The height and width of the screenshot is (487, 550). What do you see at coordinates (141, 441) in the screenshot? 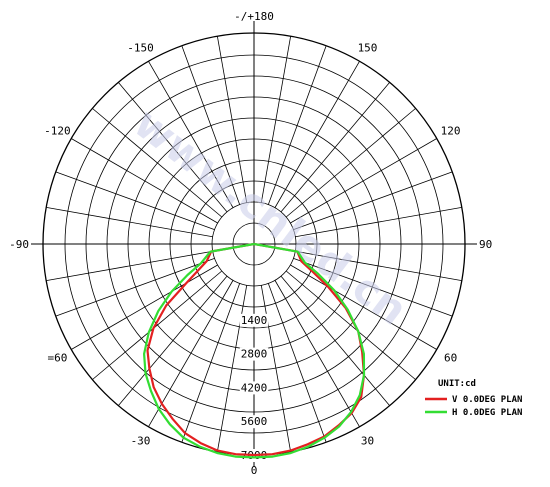
I see `angle-label: -30` at bounding box center [141, 441].